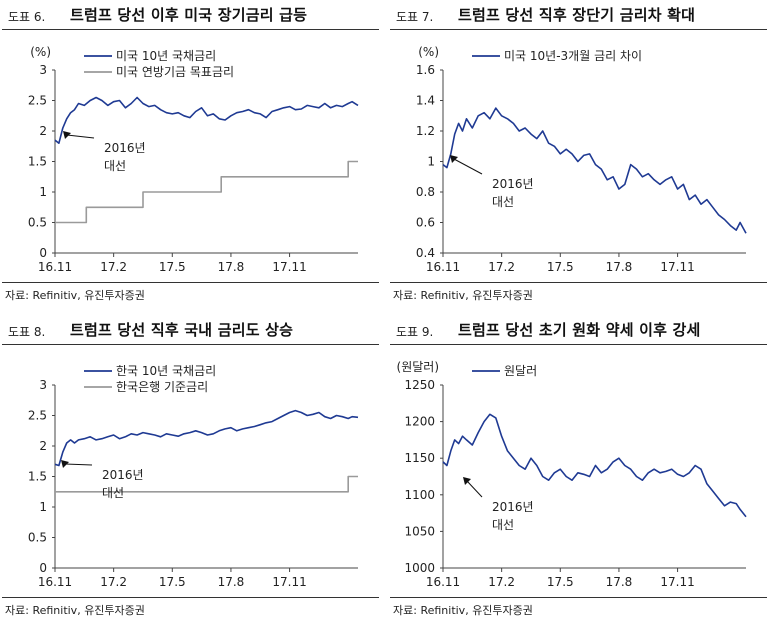 This screenshot has width=769, height=629. What do you see at coordinates (419, 458) in the screenshot?
I see `y-tick-label: 1150` at bounding box center [419, 458].